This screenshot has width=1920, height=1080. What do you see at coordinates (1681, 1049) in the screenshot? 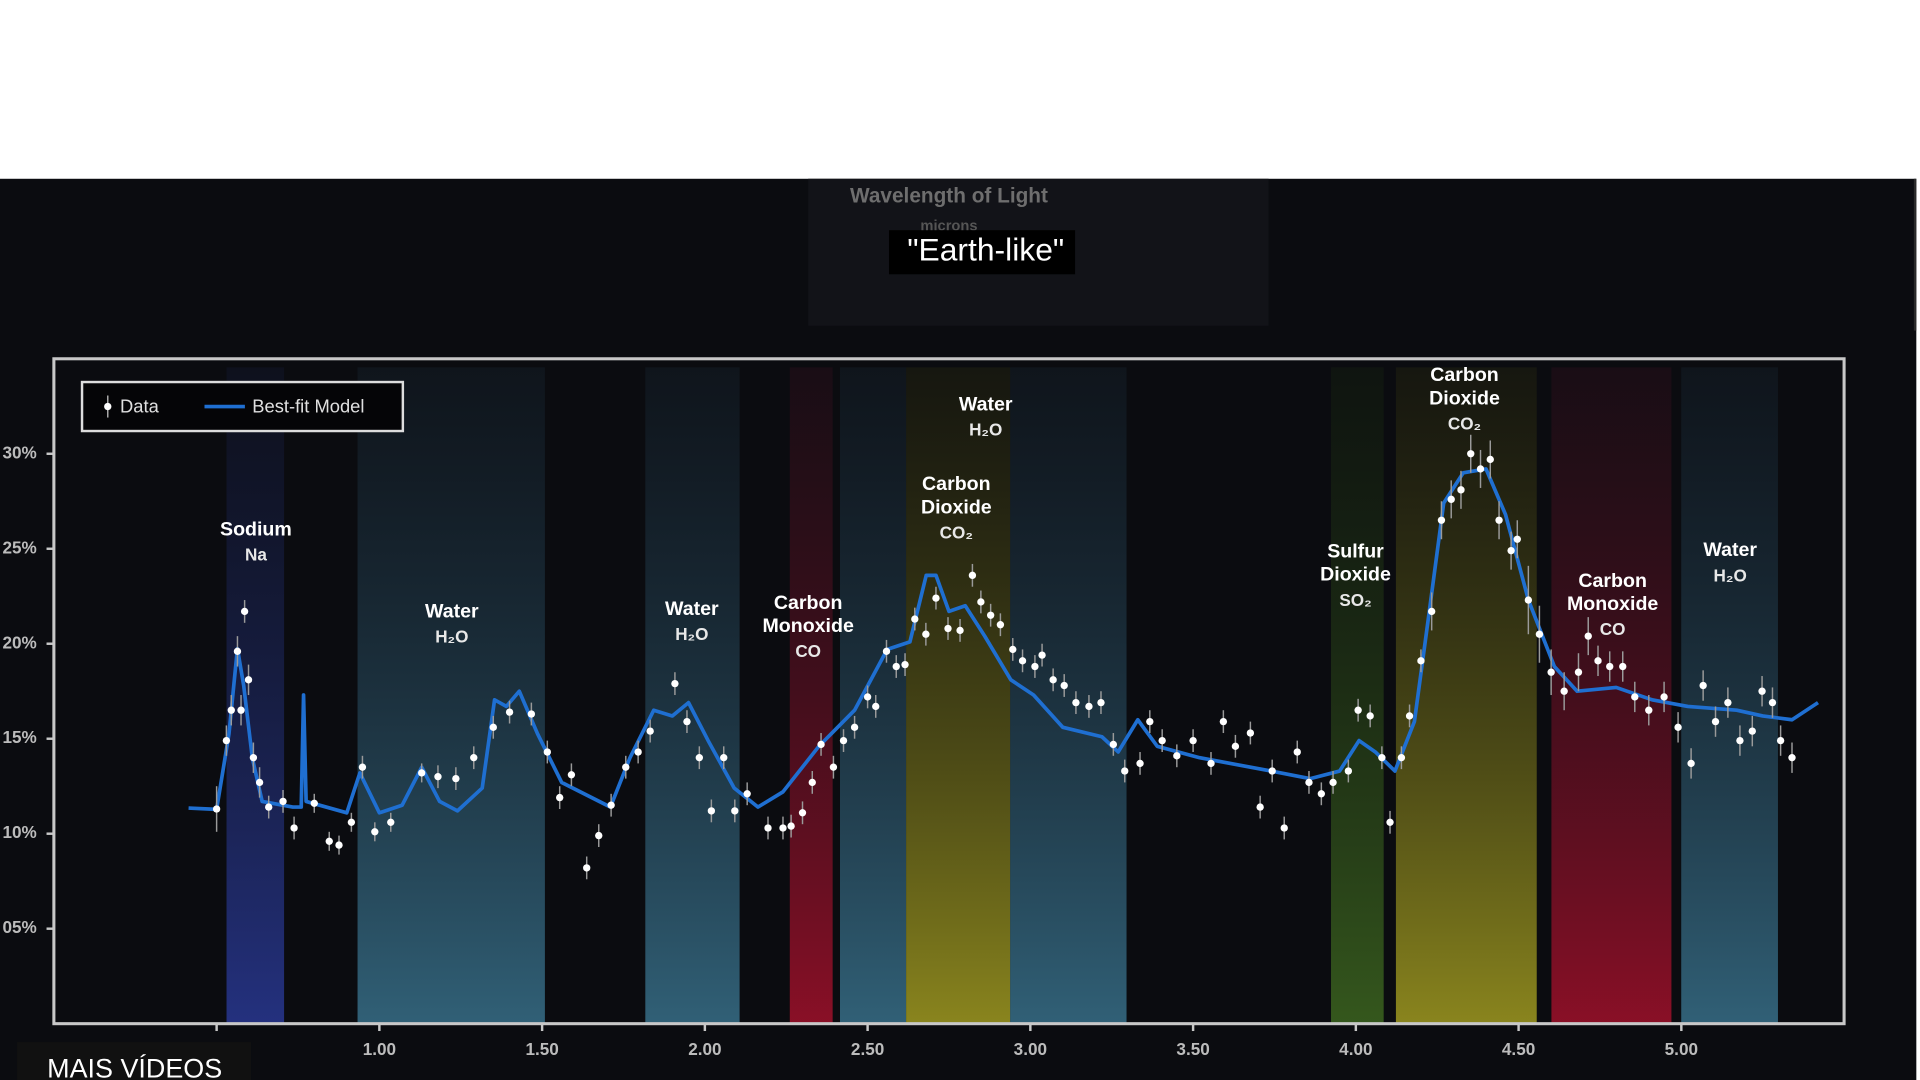
I see `x-tick-label: 5.00` at bounding box center [1681, 1049].